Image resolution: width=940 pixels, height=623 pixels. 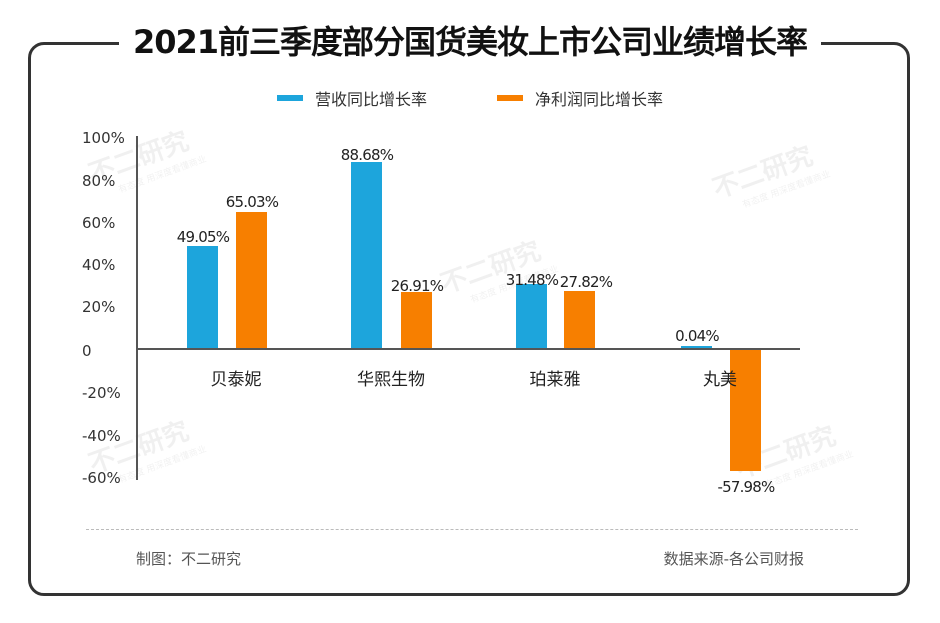 I want to click on category-label: 珀莱雅, so click(x=555, y=380).